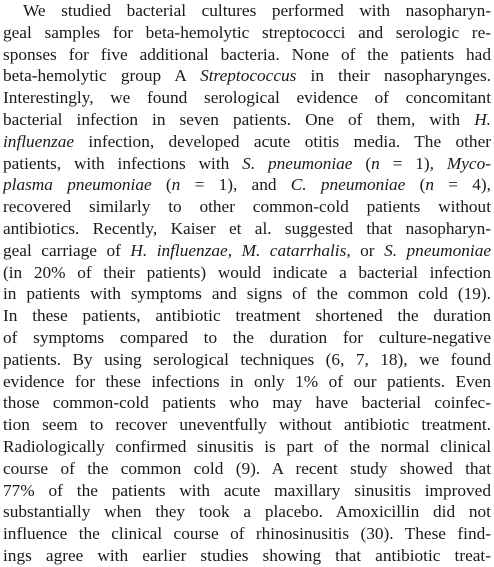  I want to click on italic-text: influenzae, so click(39, 141).